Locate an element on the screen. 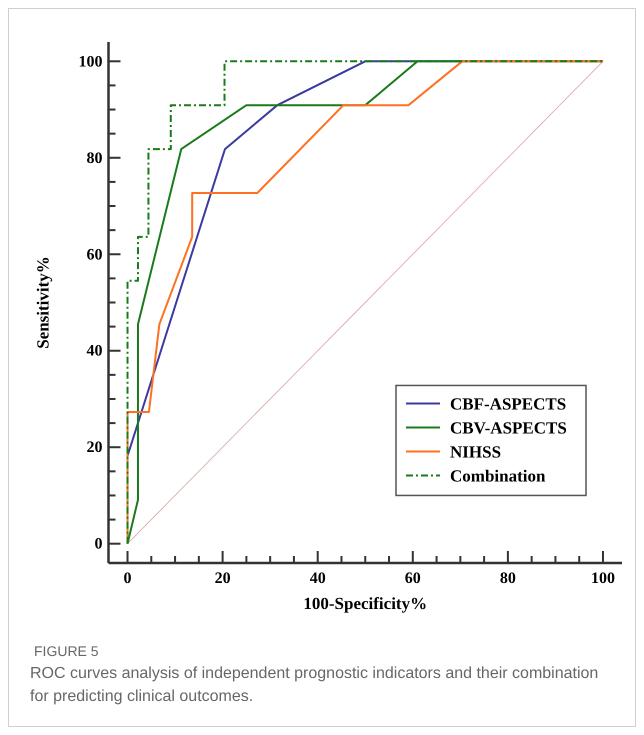  y-tick-label: 20 is located at coordinates (94, 447).